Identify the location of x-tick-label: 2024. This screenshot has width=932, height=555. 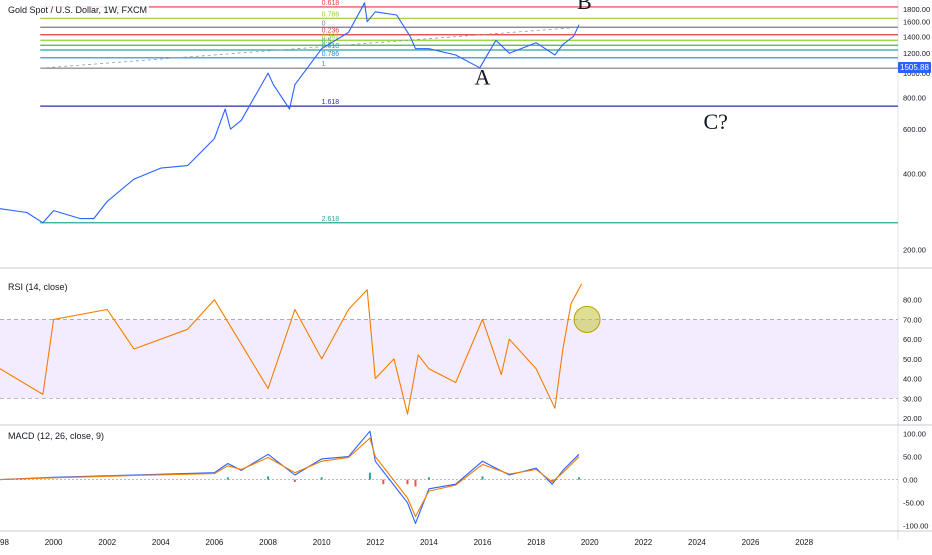
(697, 542).